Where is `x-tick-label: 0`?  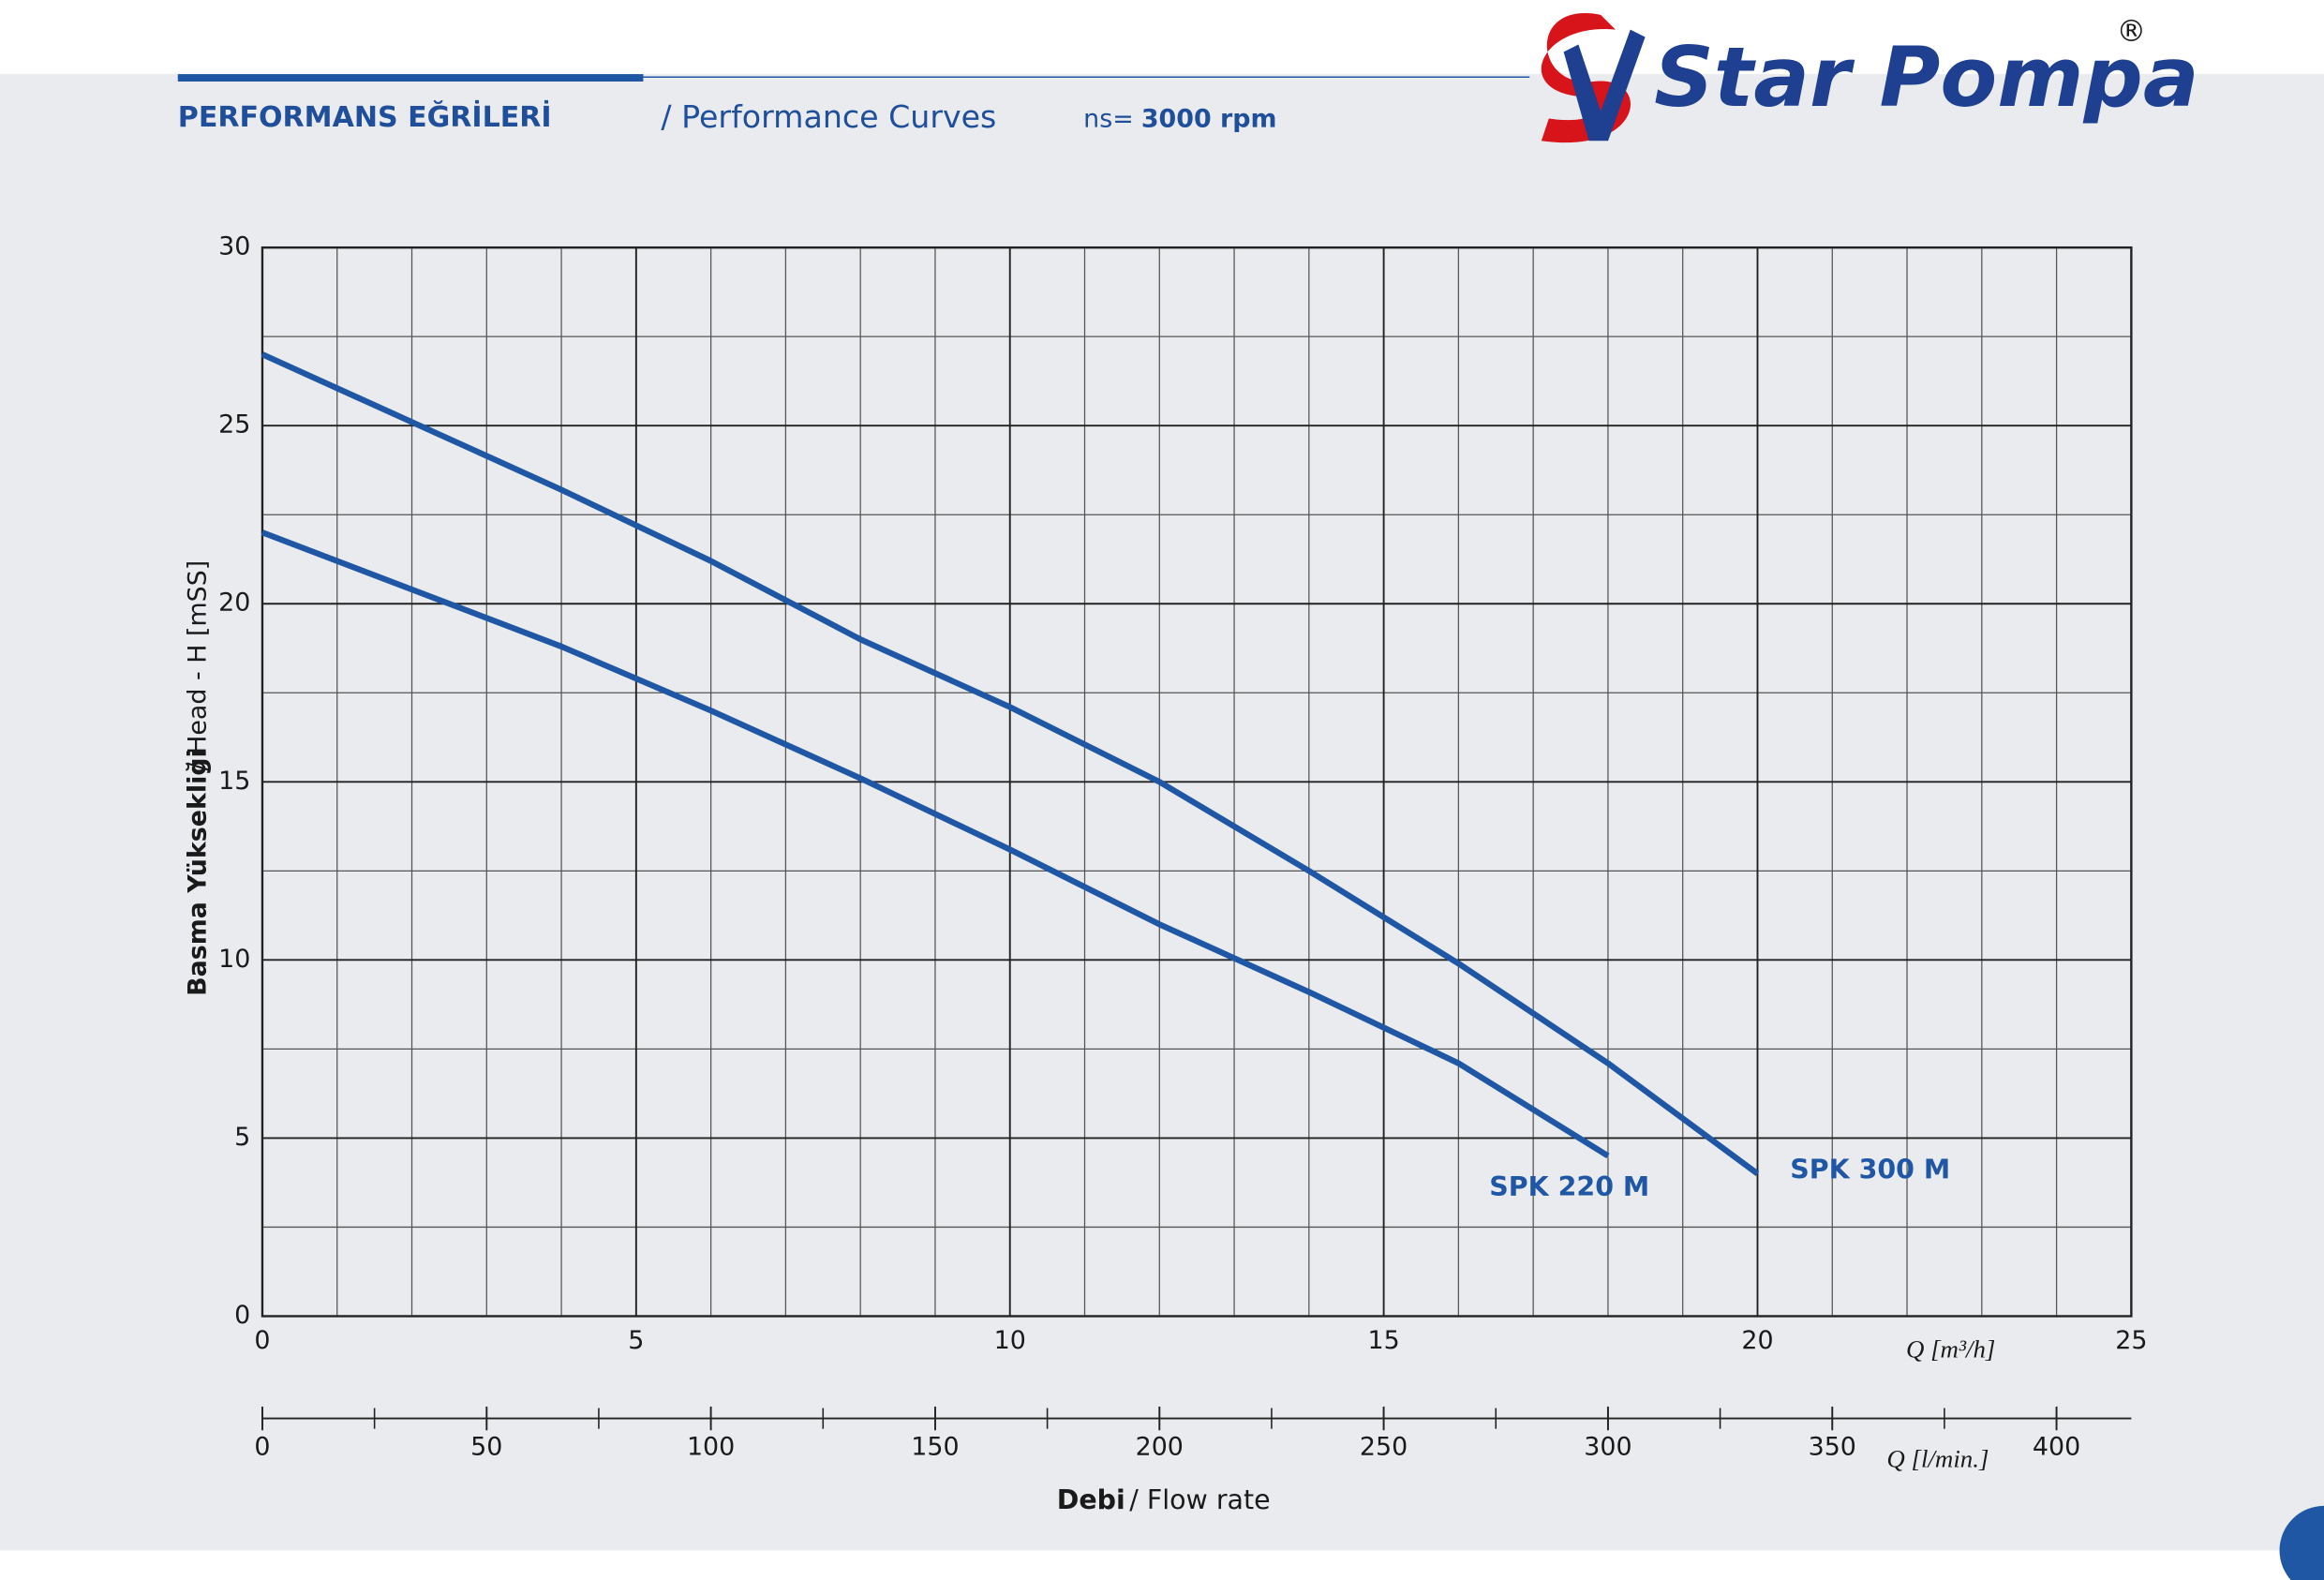
x-tick-label: 0 is located at coordinates (262, 1340).